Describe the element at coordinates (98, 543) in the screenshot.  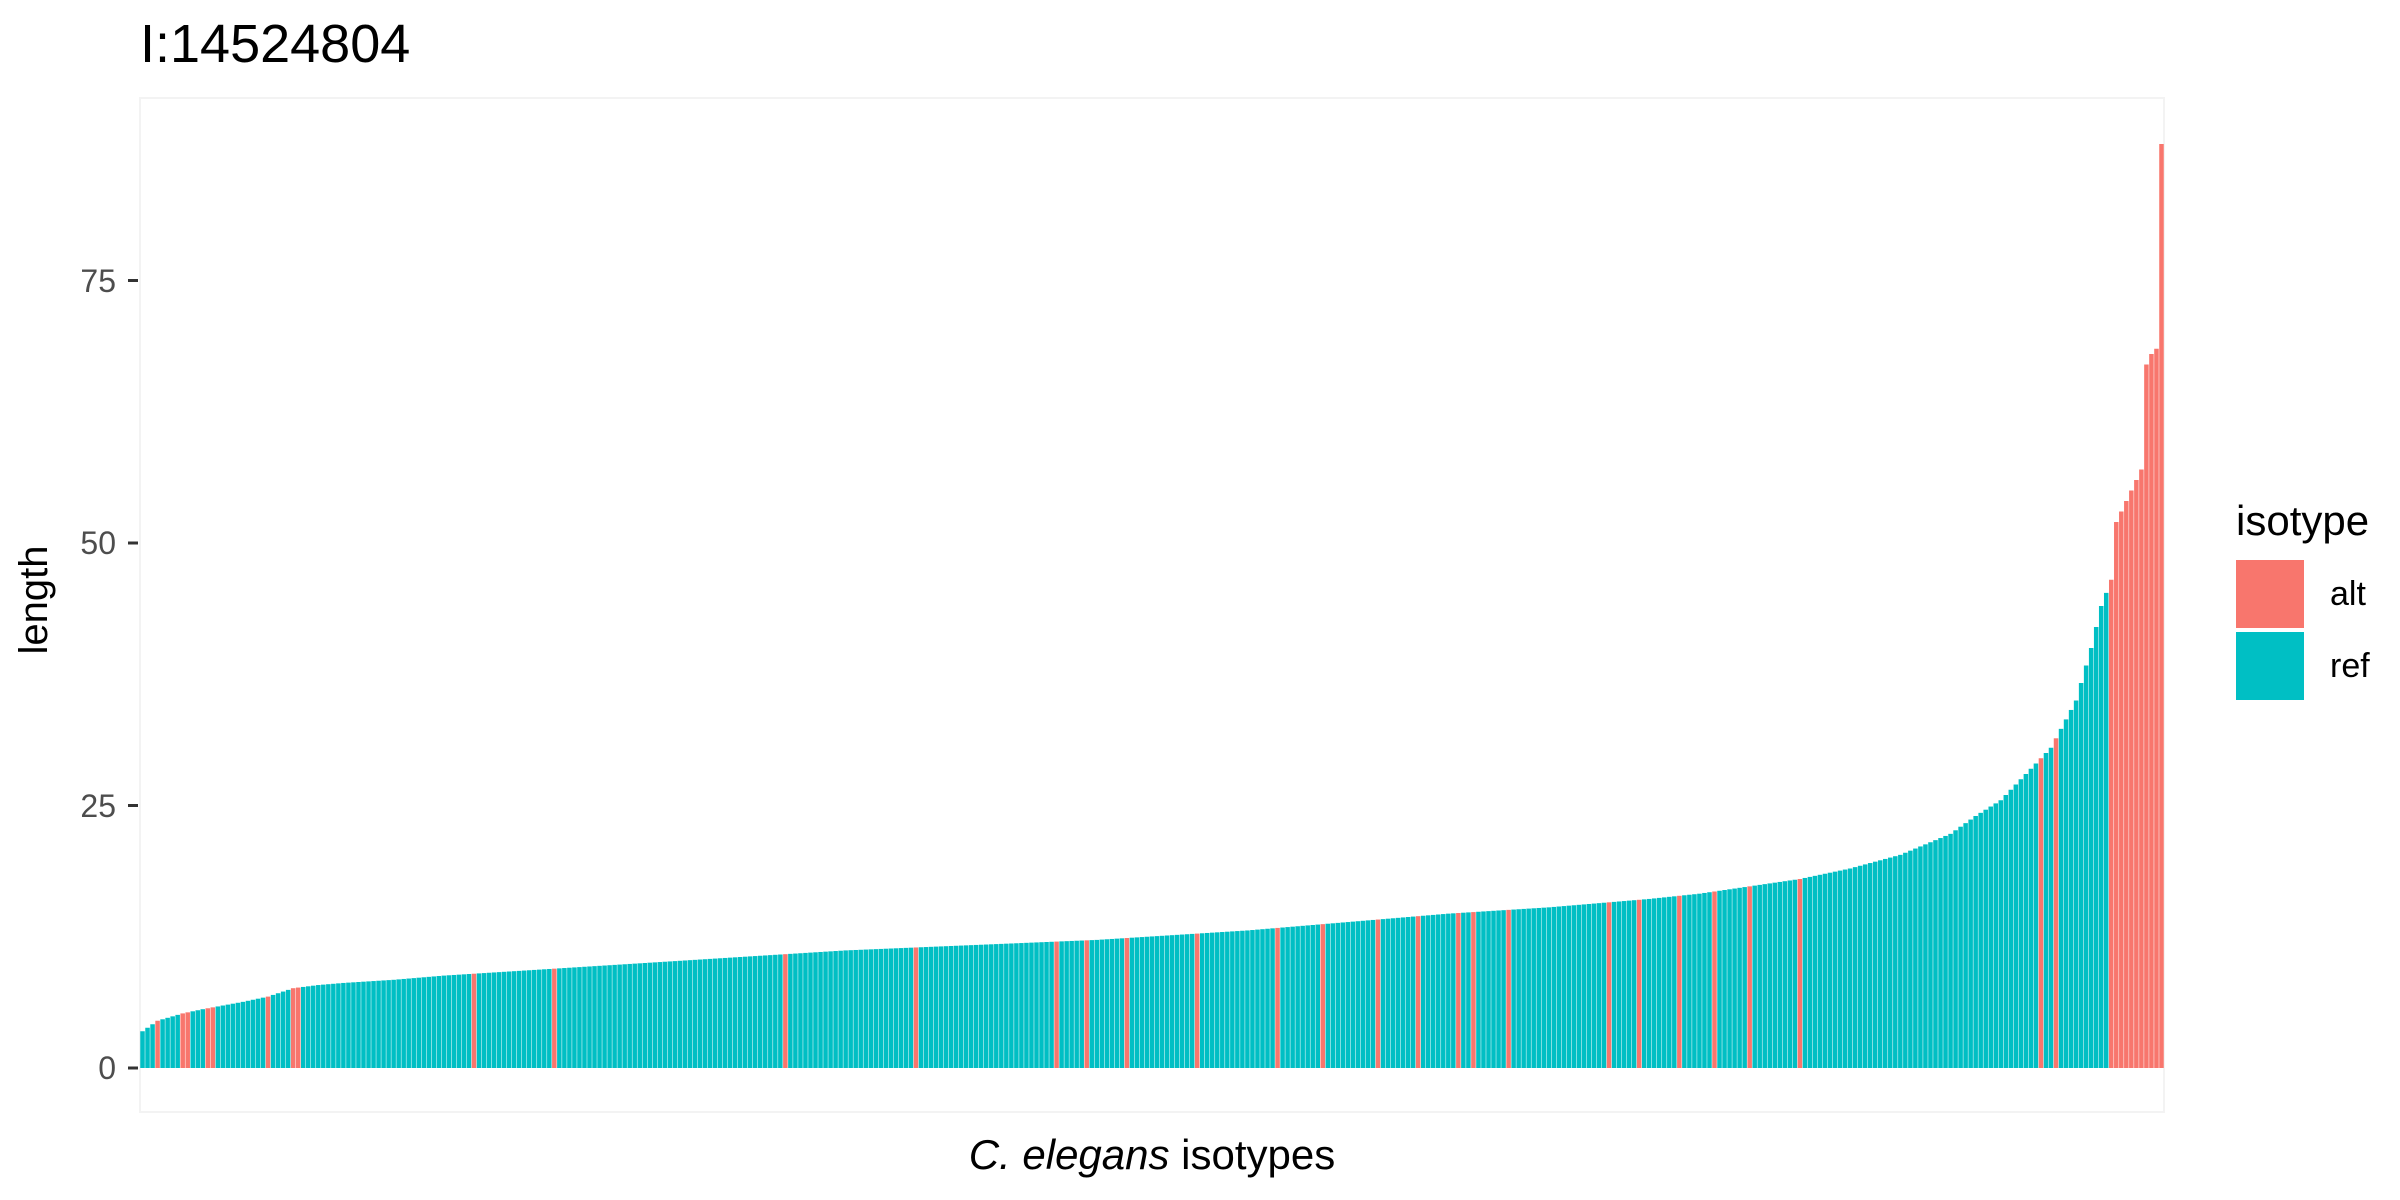
I see `y-tick-label: 50` at that location.